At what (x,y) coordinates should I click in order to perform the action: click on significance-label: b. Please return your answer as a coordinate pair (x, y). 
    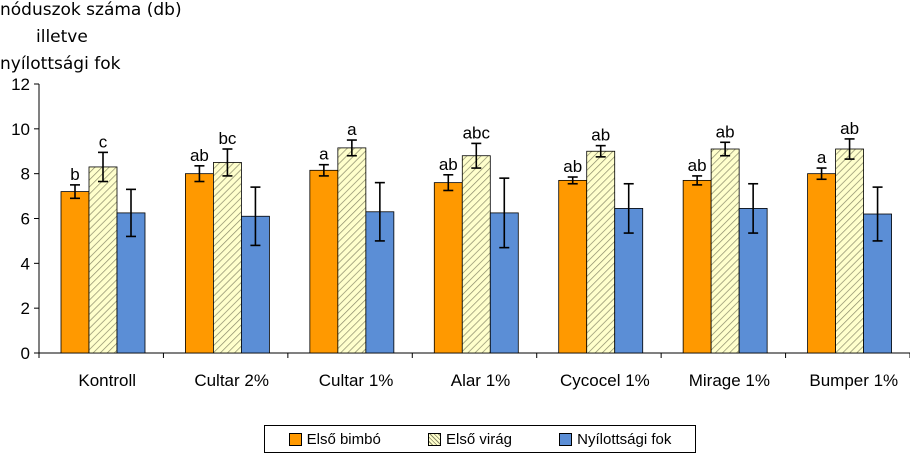
    Looking at the image, I should click on (74, 174).